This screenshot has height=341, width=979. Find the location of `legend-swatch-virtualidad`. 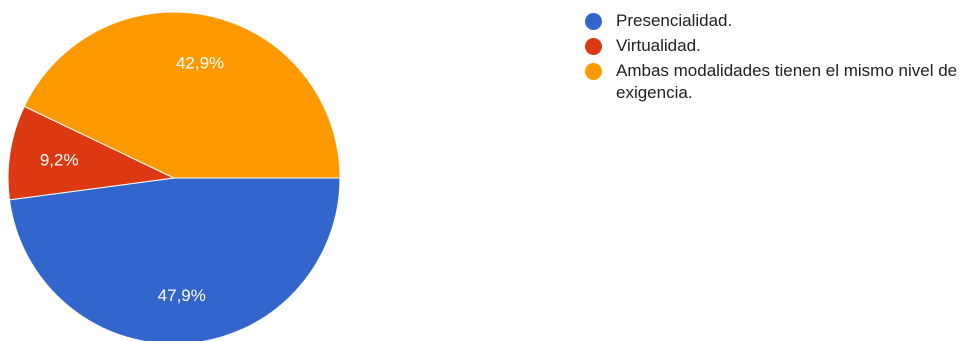

legend-swatch-virtualidad is located at coordinates (593, 46).